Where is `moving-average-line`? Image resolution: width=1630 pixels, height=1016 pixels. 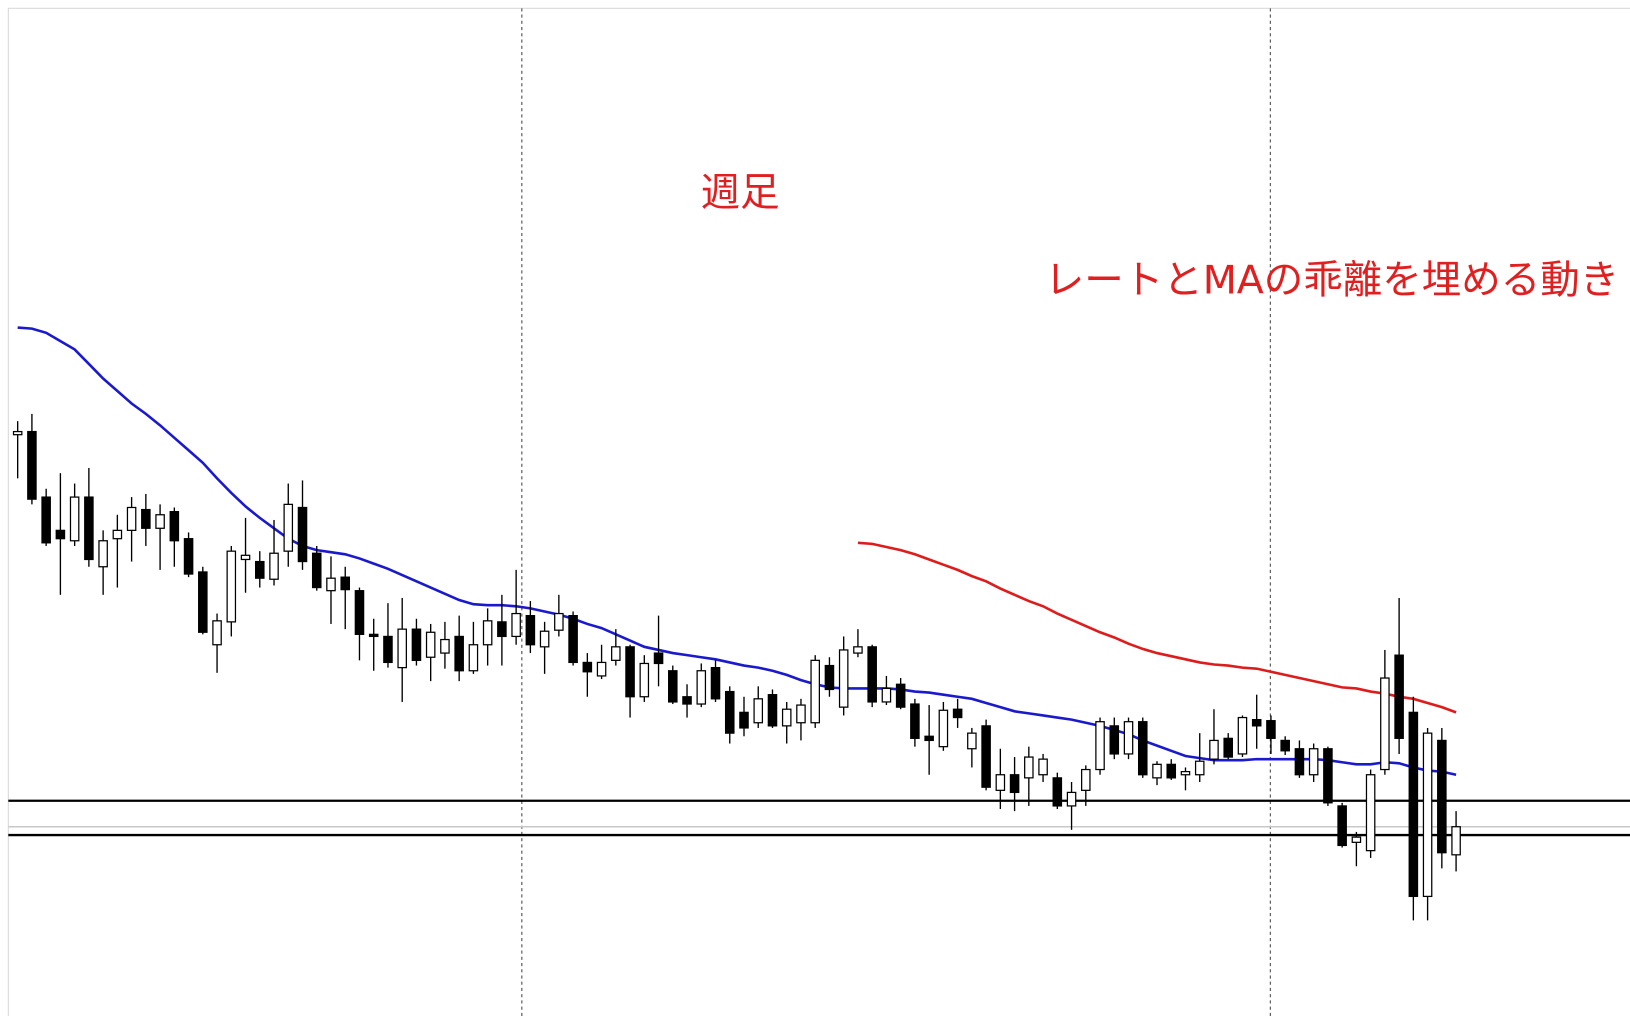 moving-average-line is located at coordinates (1157, 627).